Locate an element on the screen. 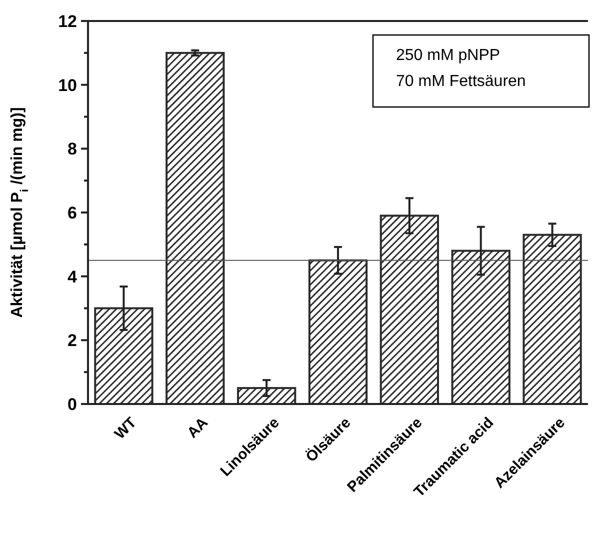 This screenshot has width=595, height=536. annotation: 250 mM pNPP is located at coordinates (448, 55).